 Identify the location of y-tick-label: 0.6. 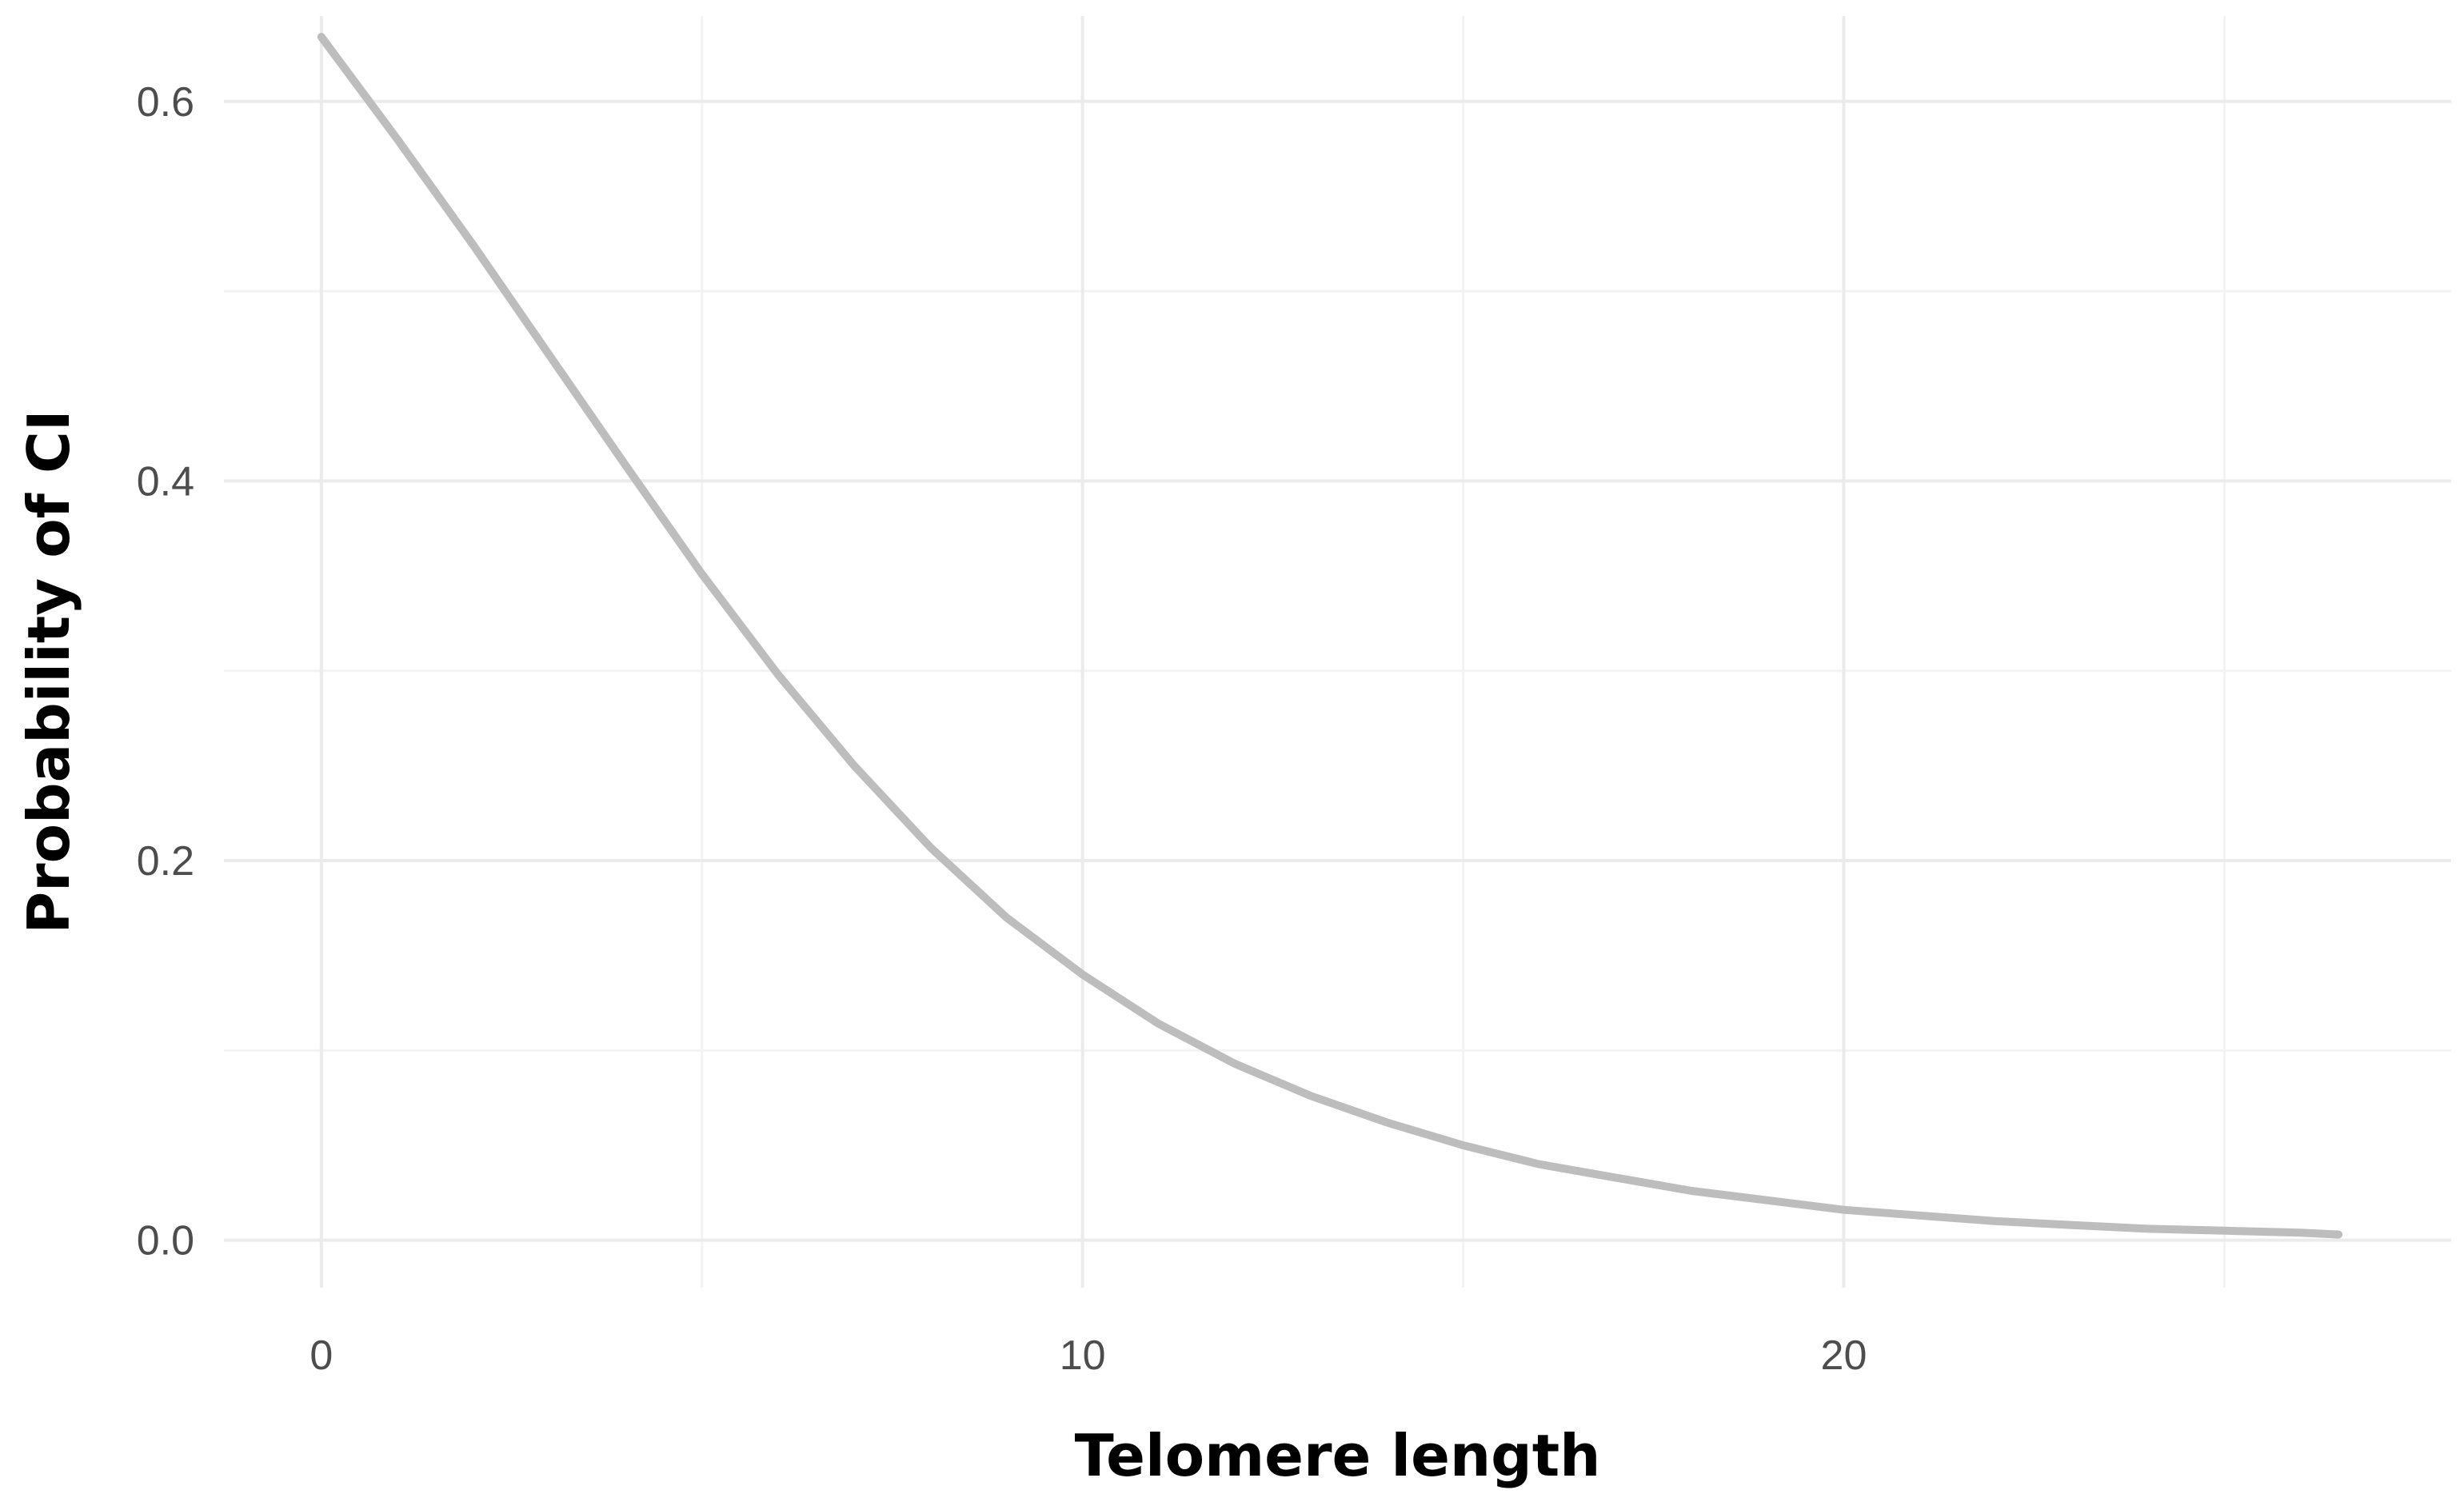
(165, 102).